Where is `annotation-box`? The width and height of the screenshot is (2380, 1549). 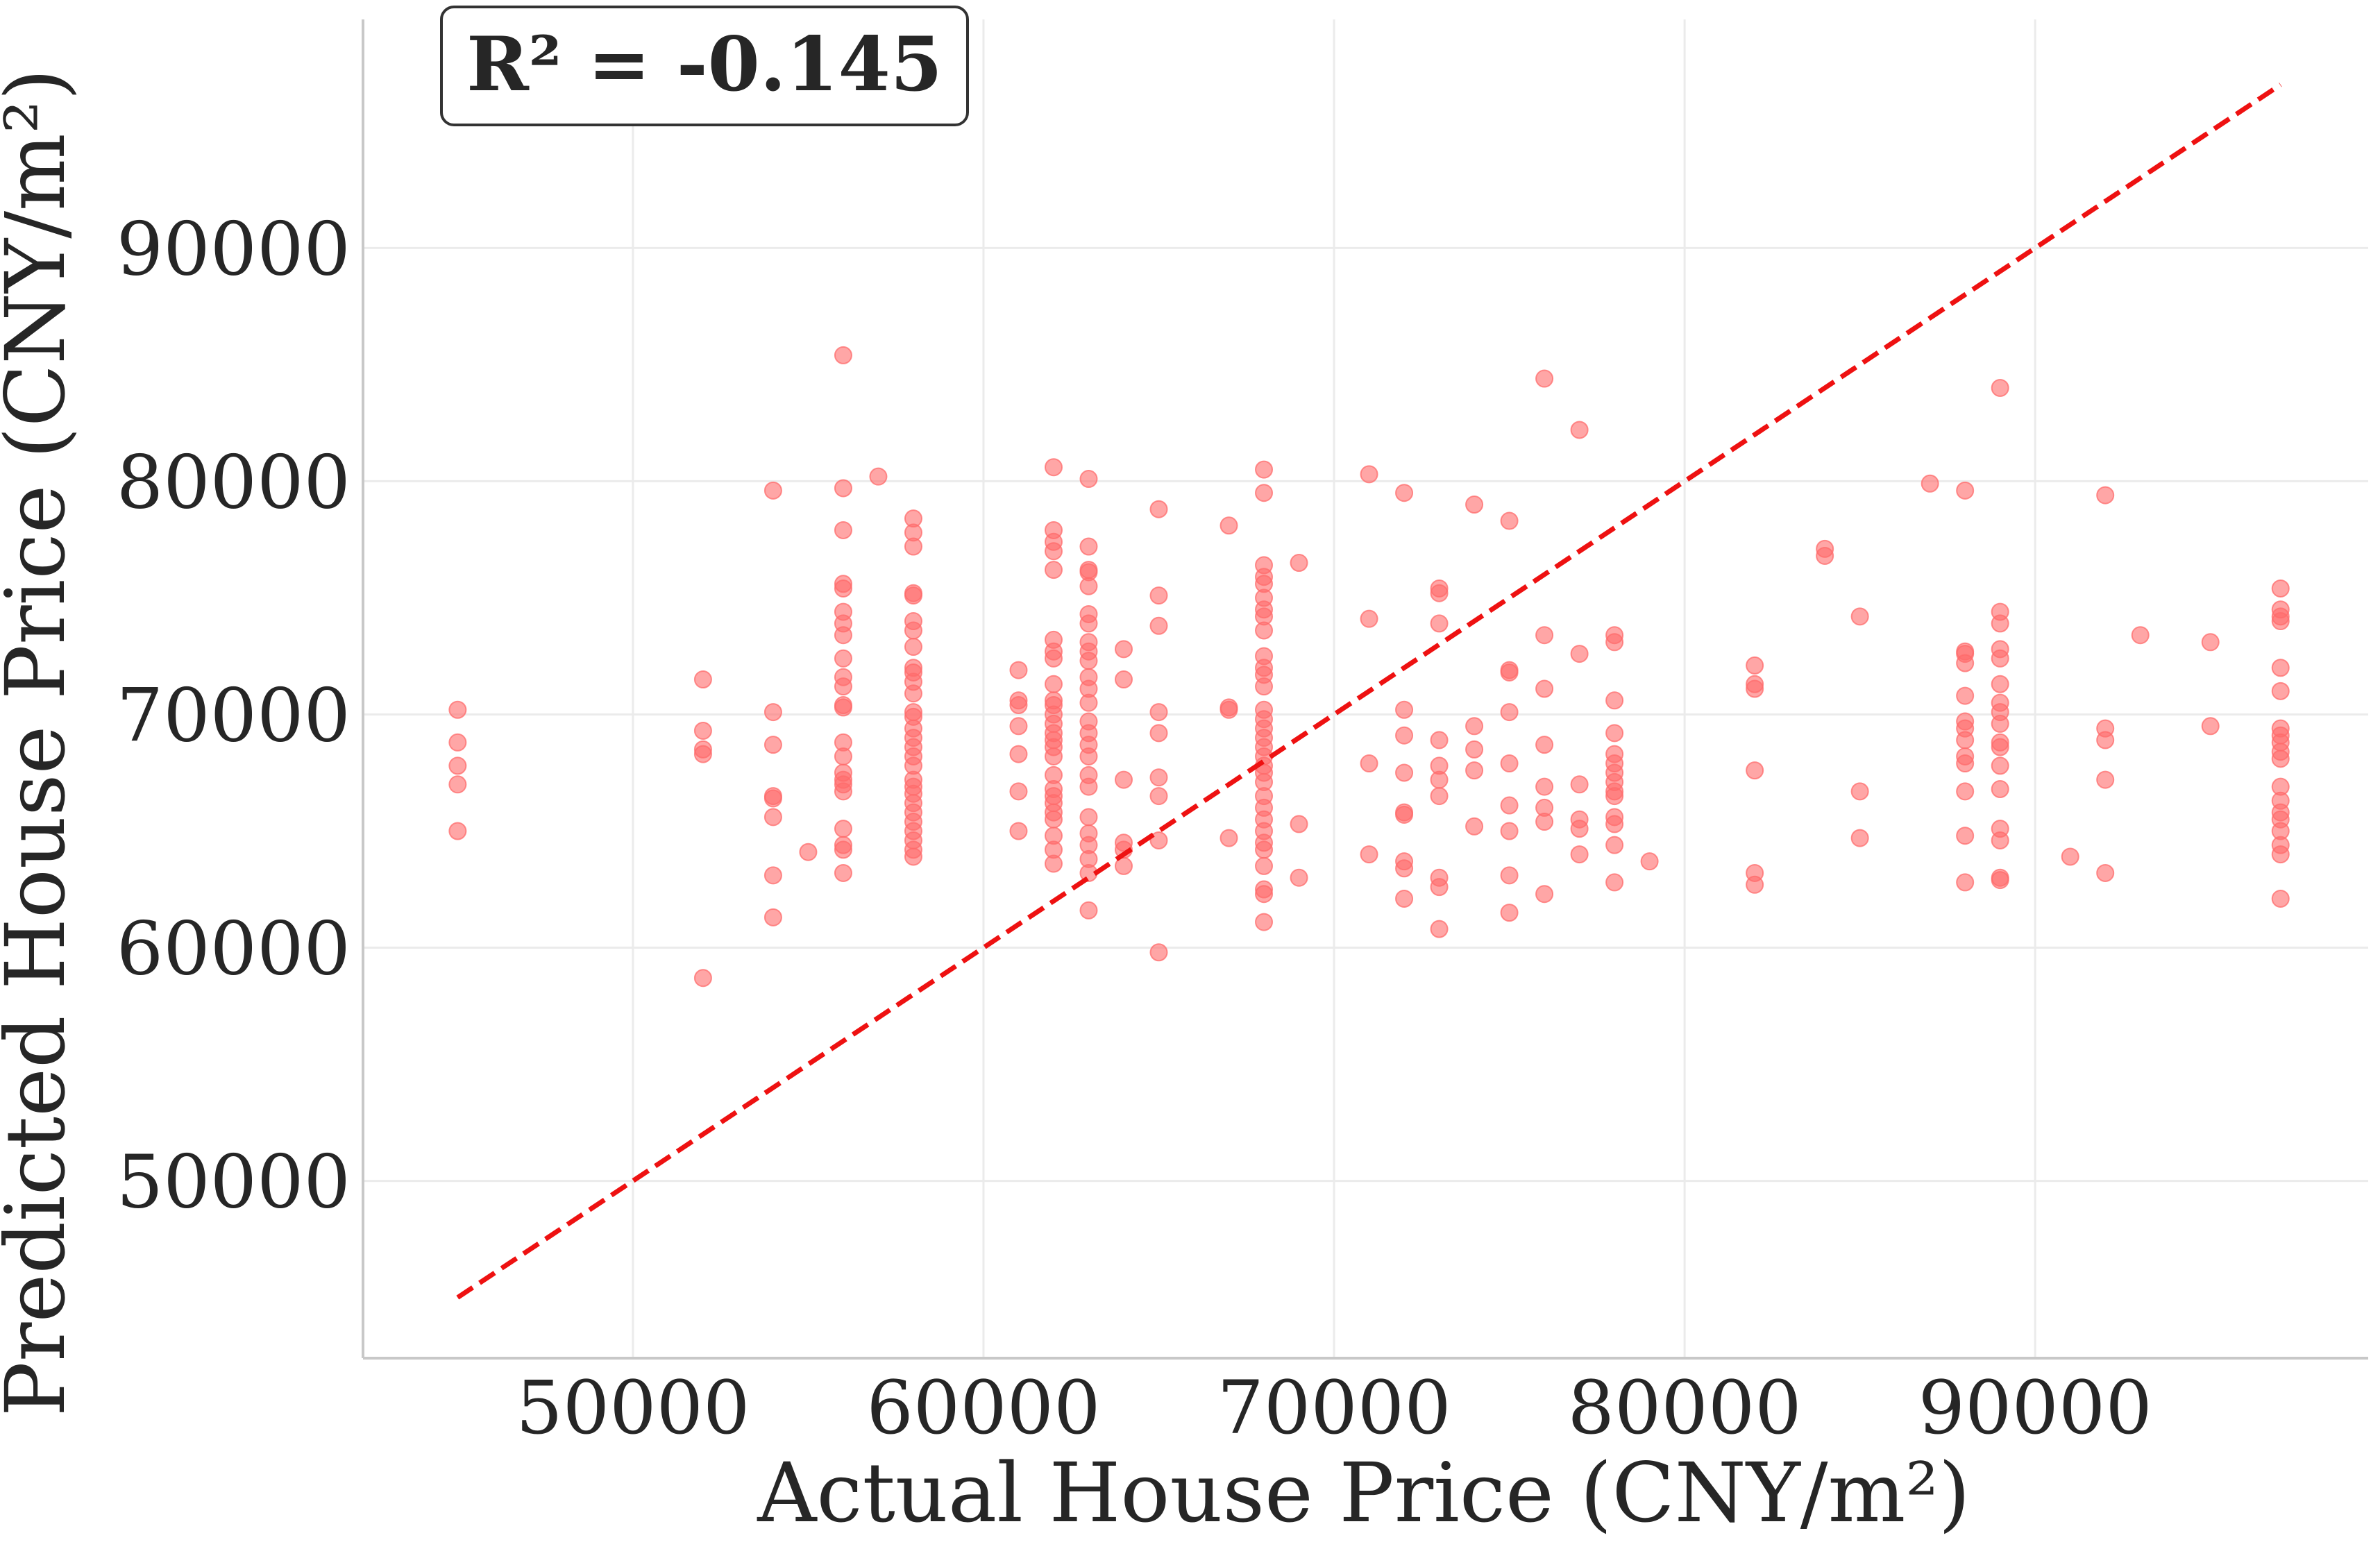
annotation-box is located at coordinates (704, 66).